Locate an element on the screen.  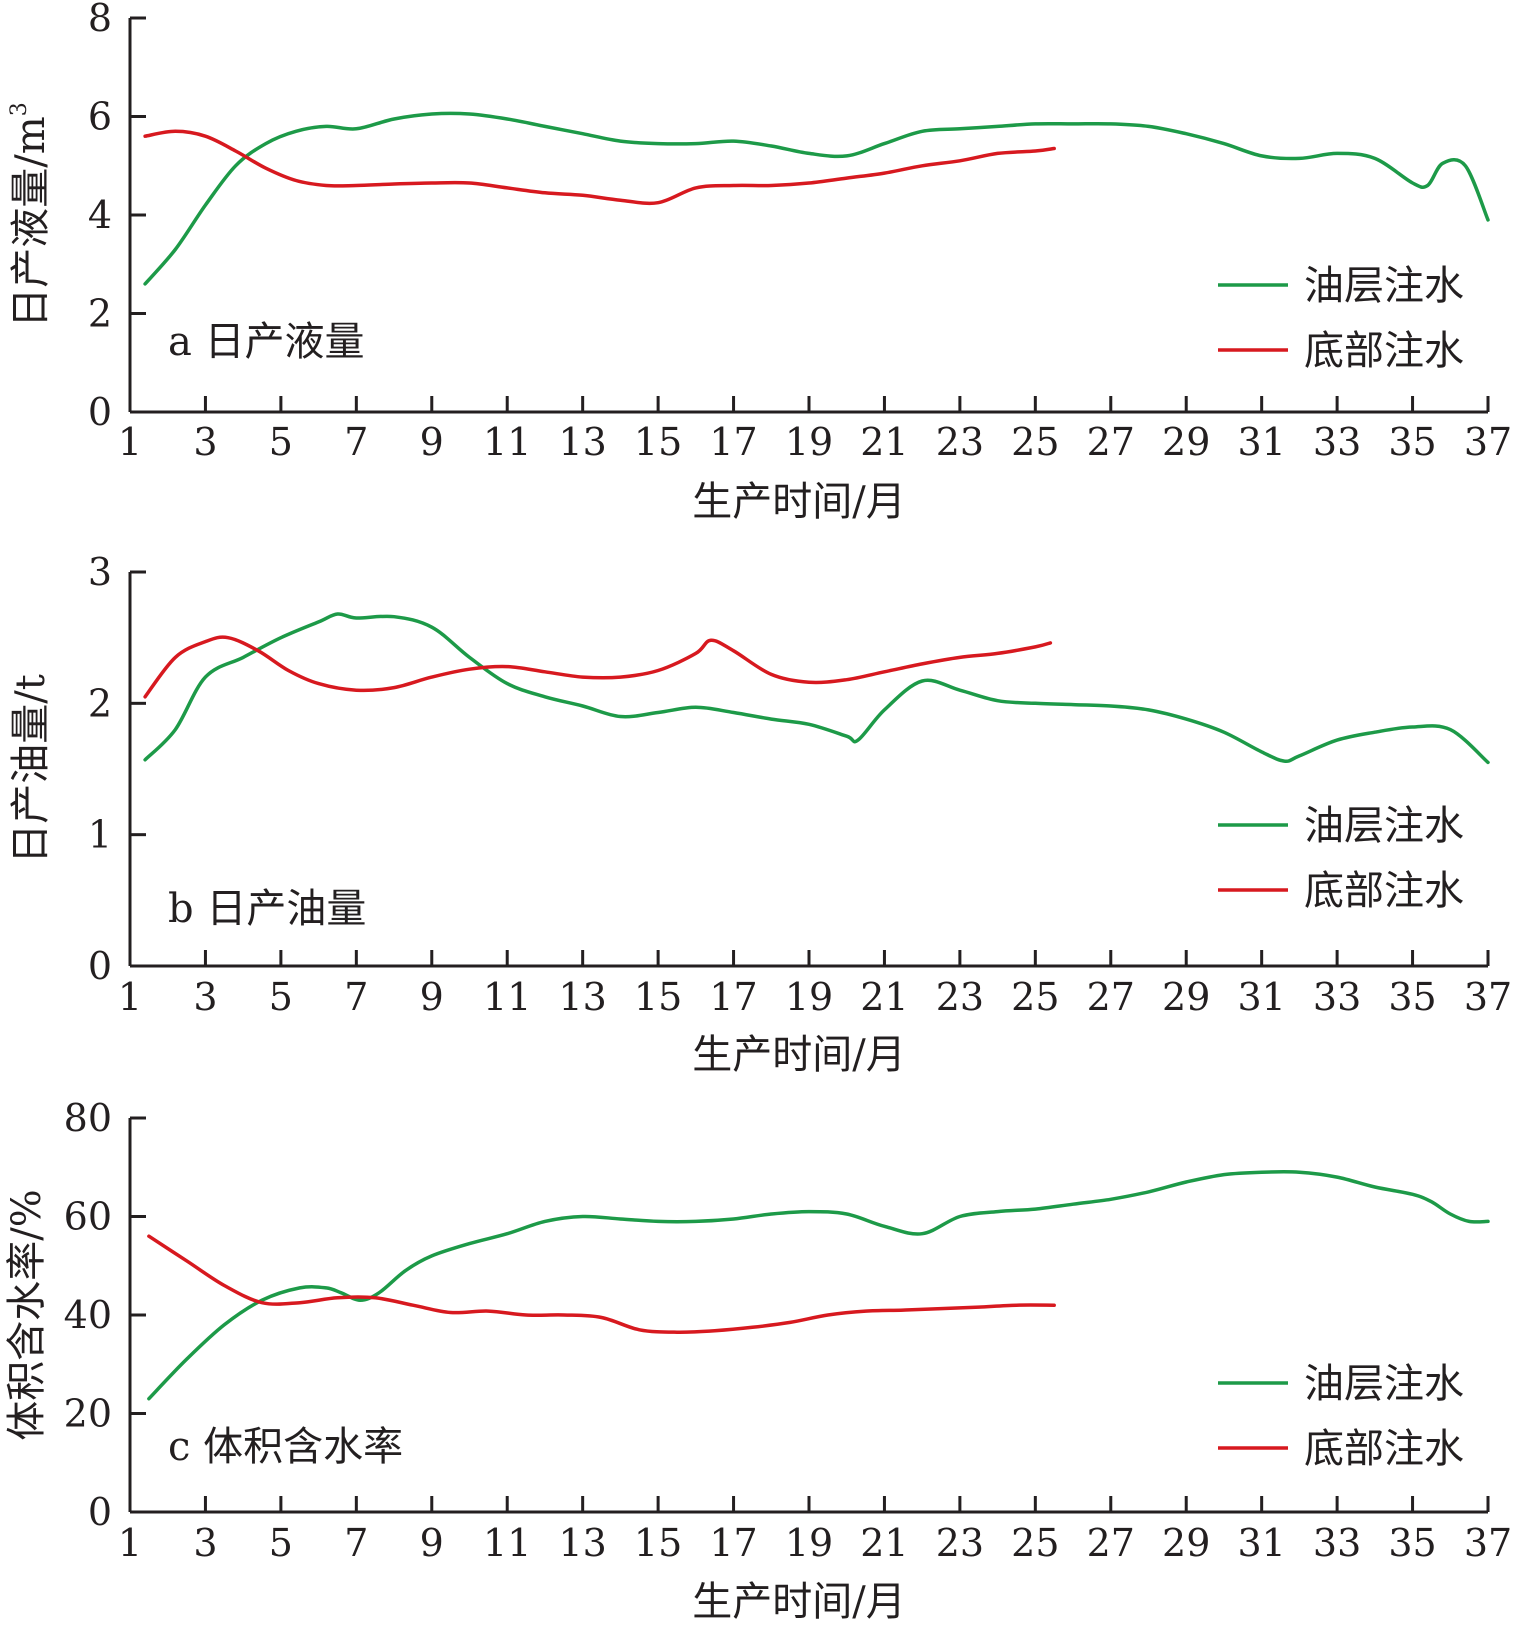
y-tick-label: 40 is located at coordinates (88, 1315).